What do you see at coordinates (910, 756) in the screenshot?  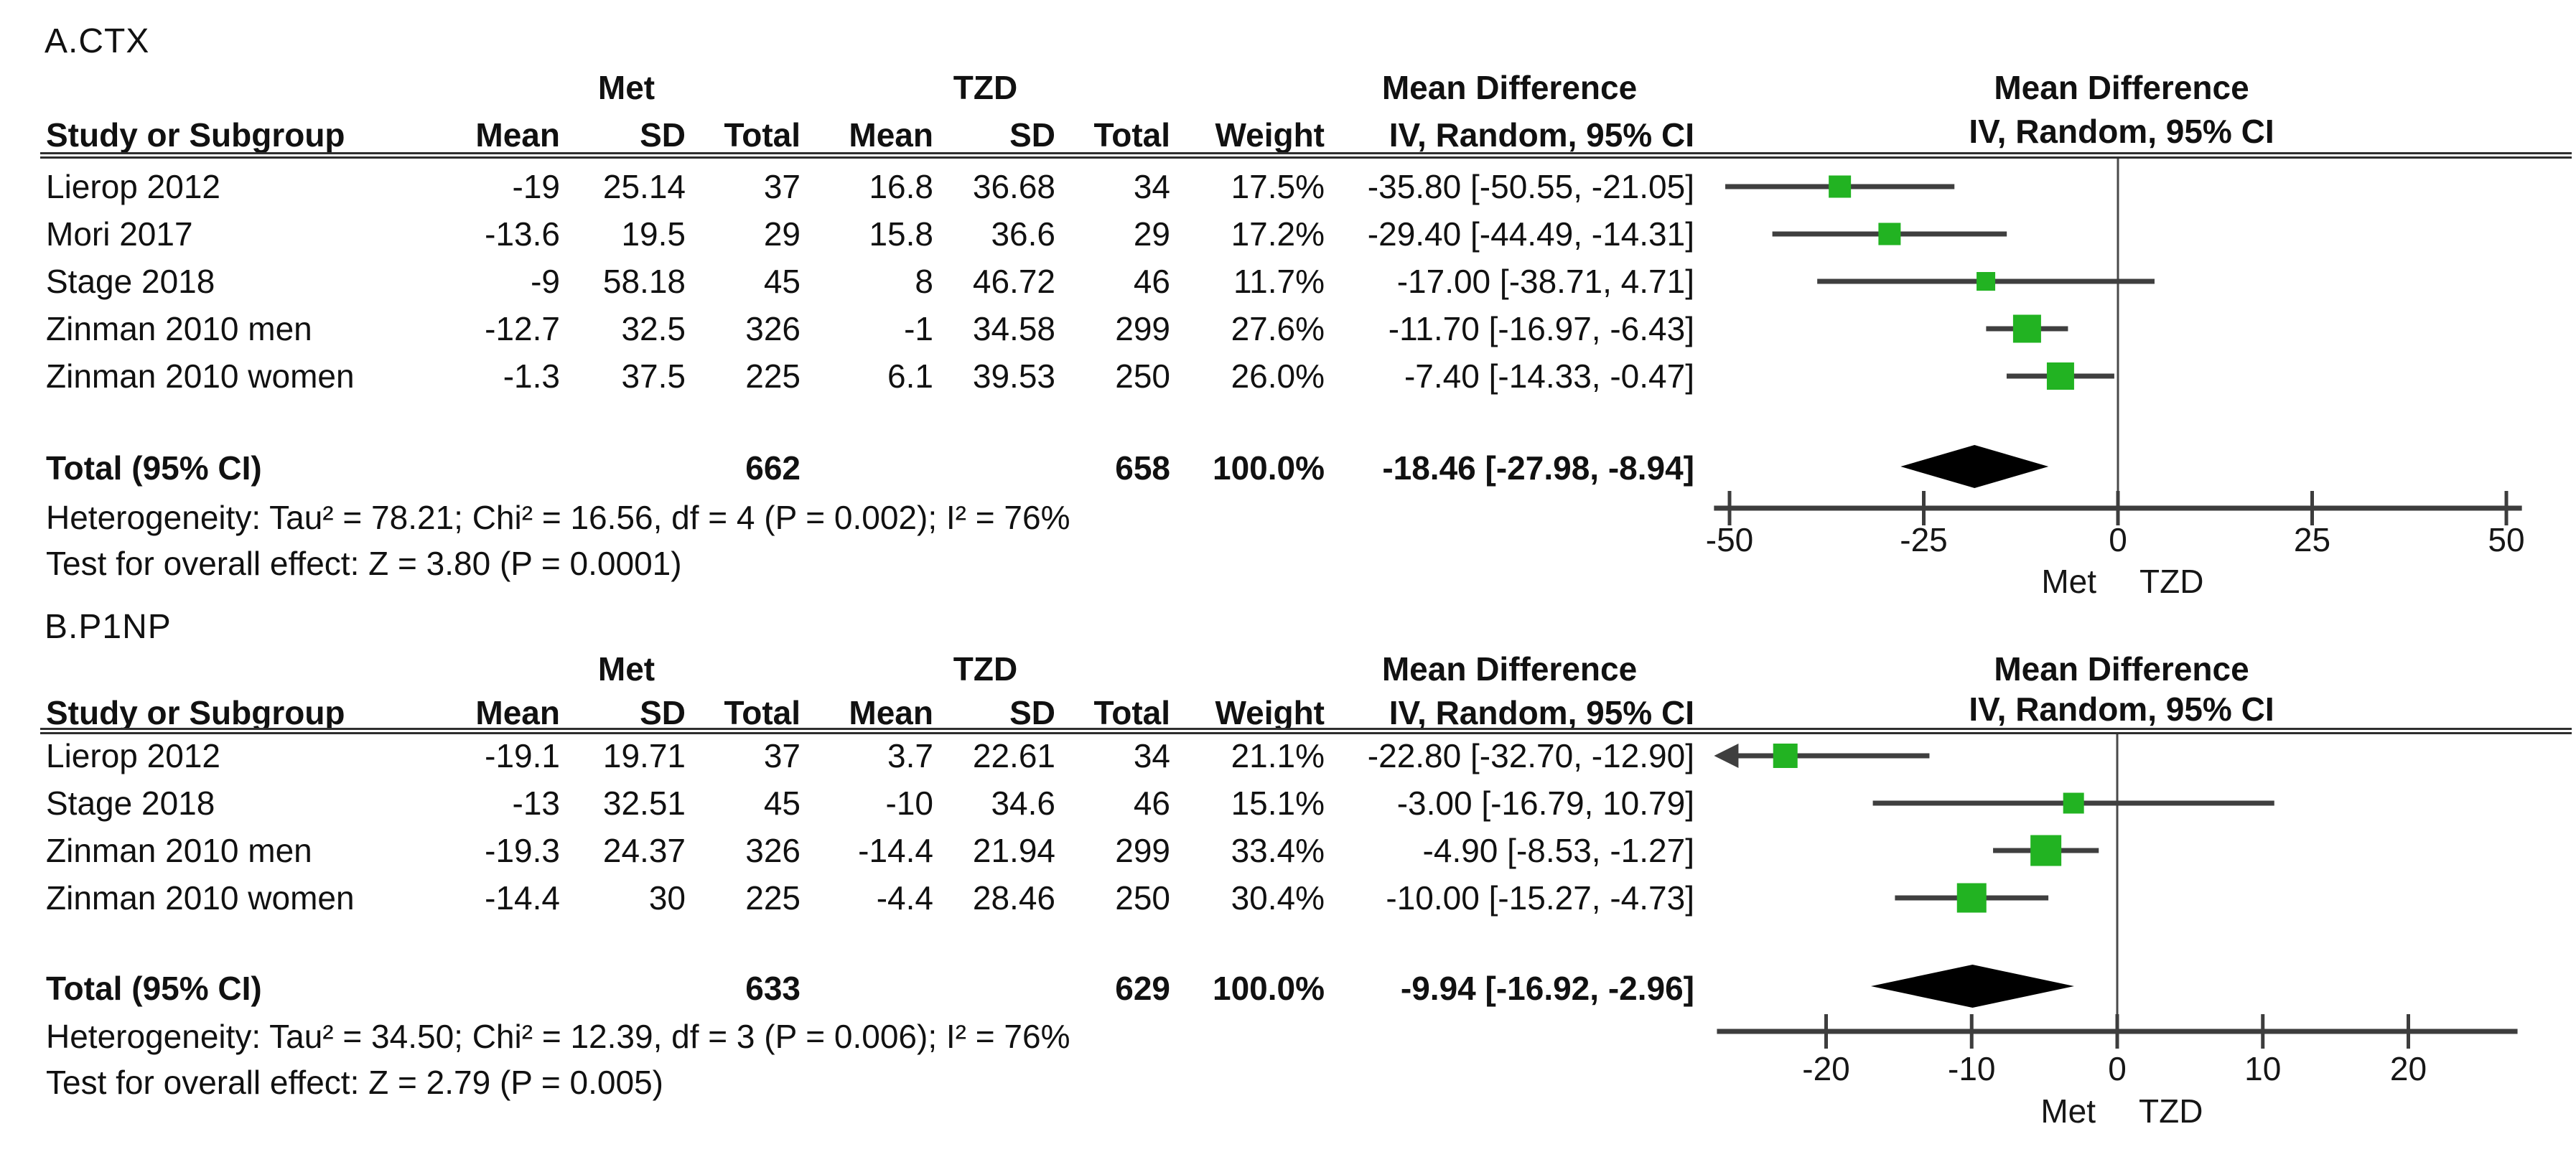 I see `tzd-mean: 3.7` at bounding box center [910, 756].